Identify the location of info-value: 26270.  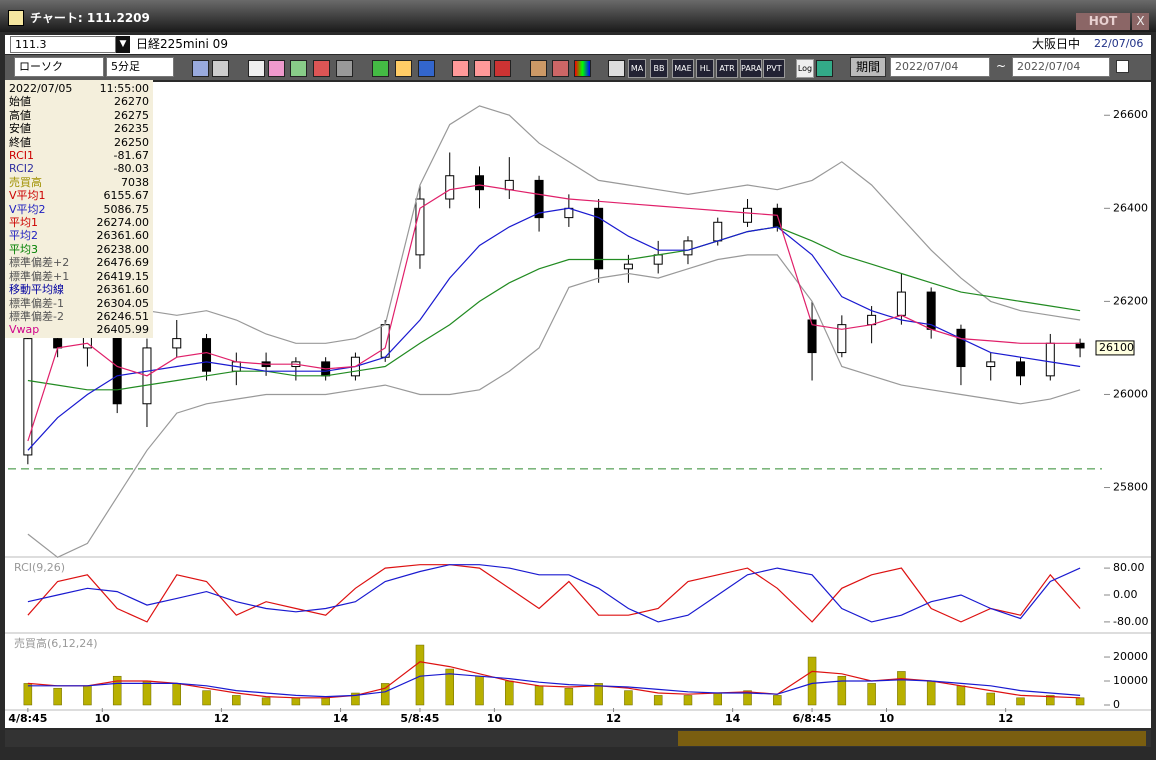
(131, 102).